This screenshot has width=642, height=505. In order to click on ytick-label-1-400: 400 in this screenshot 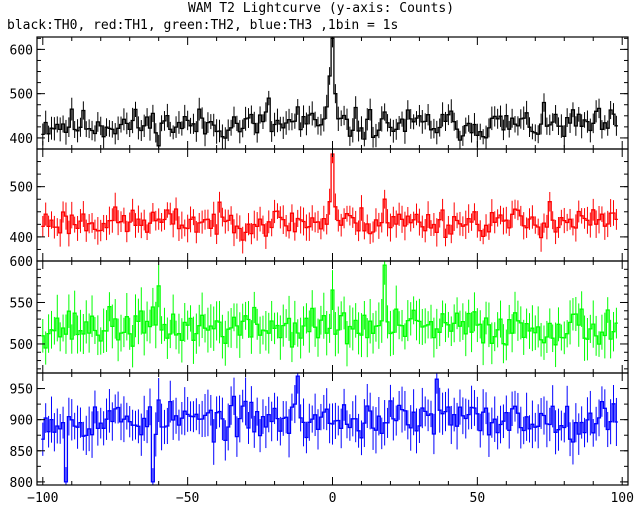, I will do `click(21, 238)`.